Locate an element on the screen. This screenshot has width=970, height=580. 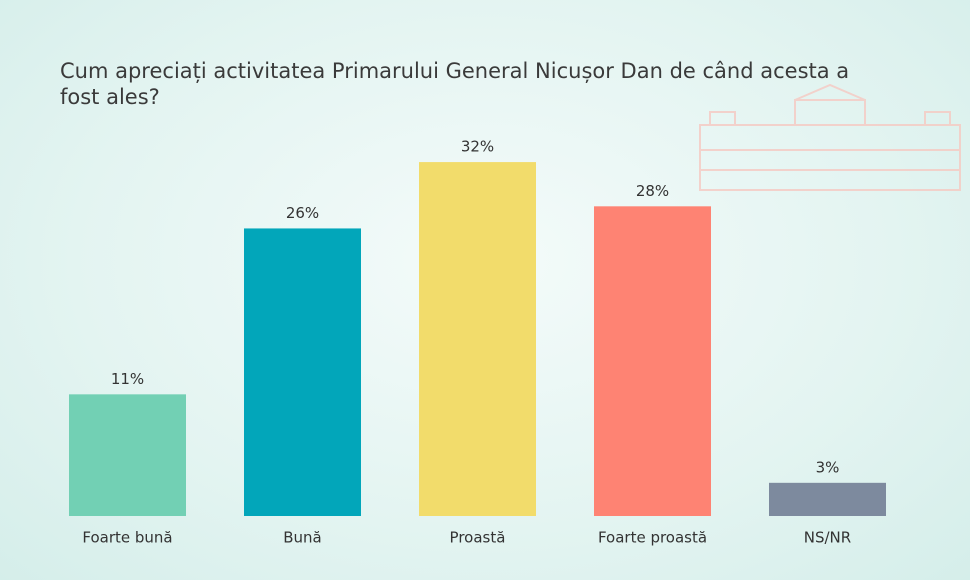
building-decoration is located at coordinates (830, 137).